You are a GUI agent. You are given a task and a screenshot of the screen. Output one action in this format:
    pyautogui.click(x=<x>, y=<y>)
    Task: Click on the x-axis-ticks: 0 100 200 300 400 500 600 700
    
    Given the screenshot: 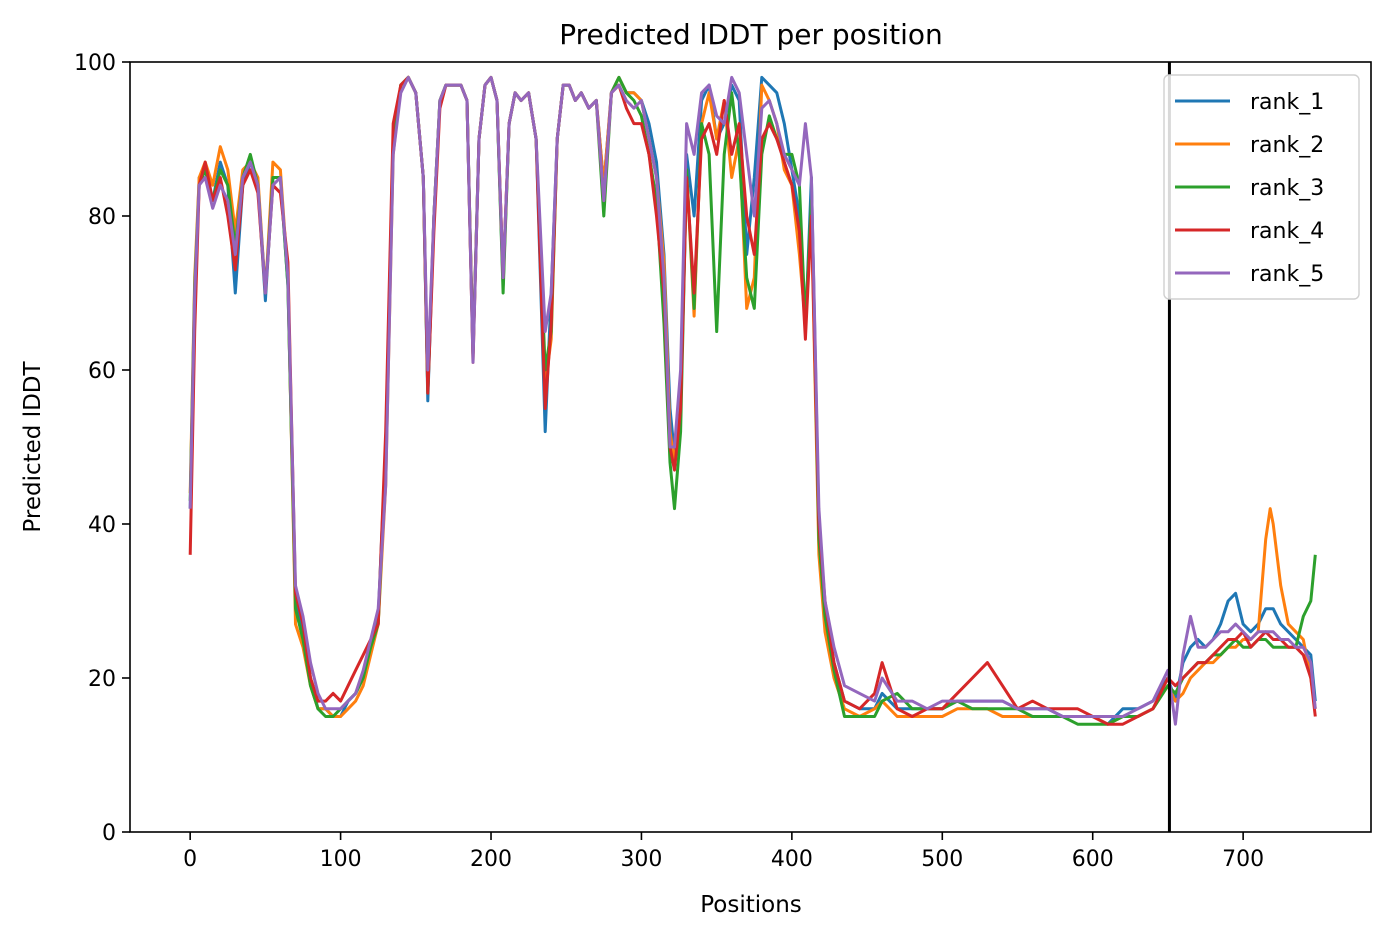 What is the action you would take?
    pyautogui.click(x=723, y=852)
    